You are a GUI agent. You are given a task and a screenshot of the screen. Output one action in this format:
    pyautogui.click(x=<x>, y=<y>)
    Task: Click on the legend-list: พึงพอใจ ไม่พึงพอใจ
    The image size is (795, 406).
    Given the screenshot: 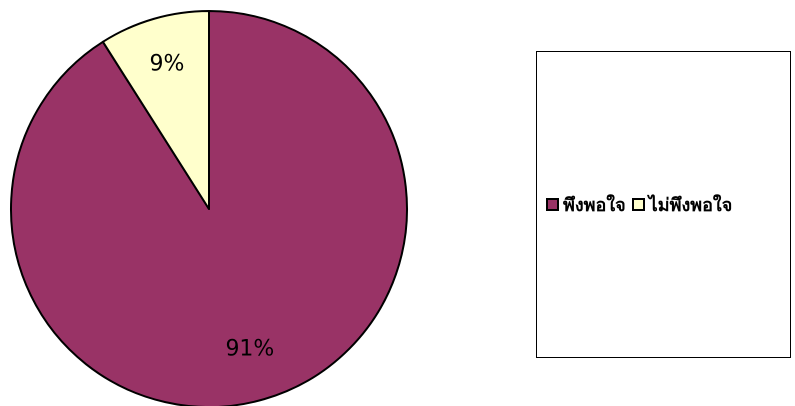 What is the action you would take?
    pyautogui.click(x=642, y=204)
    